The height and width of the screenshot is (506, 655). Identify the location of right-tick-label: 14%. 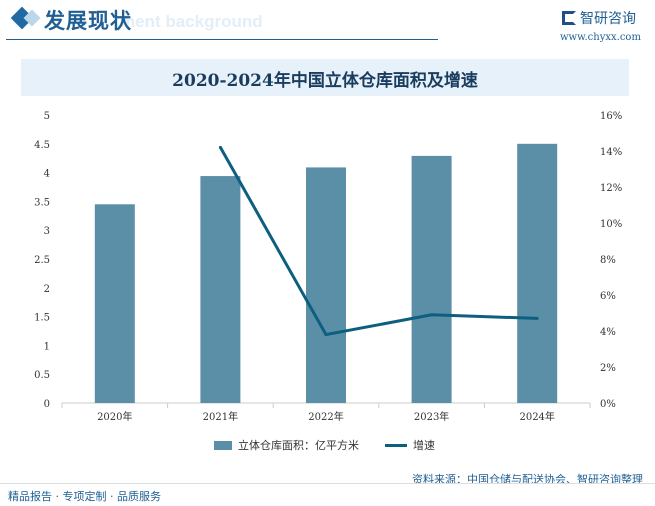
(611, 152).